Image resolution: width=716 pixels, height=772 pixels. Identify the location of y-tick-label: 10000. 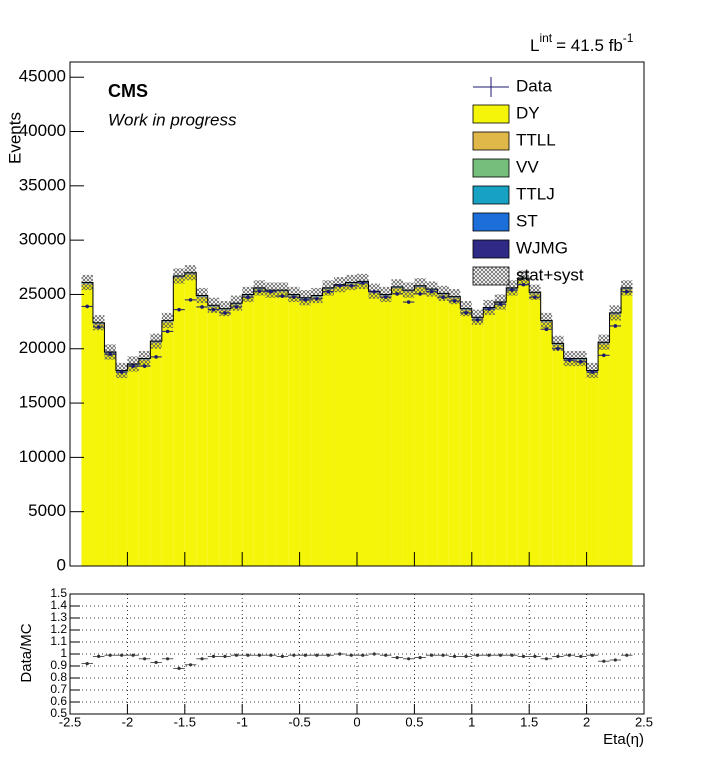
(42, 456).